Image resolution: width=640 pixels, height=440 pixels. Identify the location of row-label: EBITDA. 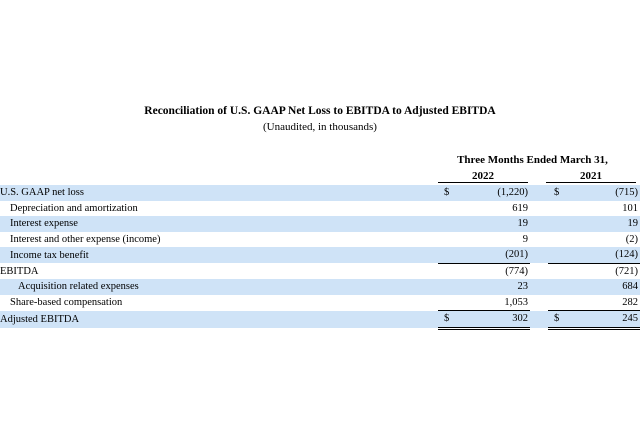
(19, 271).